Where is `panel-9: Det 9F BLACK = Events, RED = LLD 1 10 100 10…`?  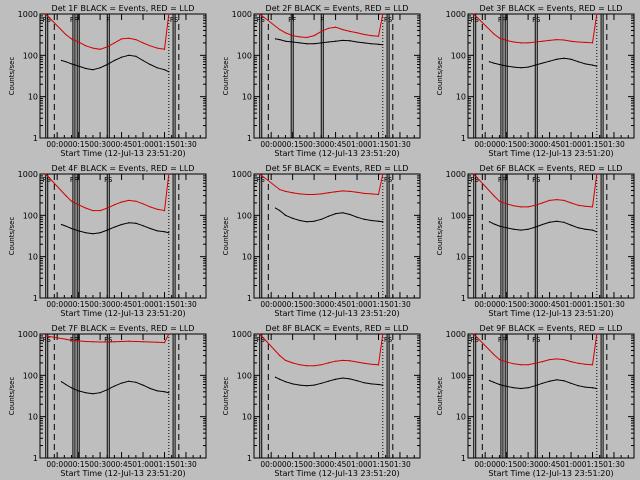 panel-9: Det 9F BLACK = Events, RED = LLD 1 10 100 10… is located at coordinates (535, 401).